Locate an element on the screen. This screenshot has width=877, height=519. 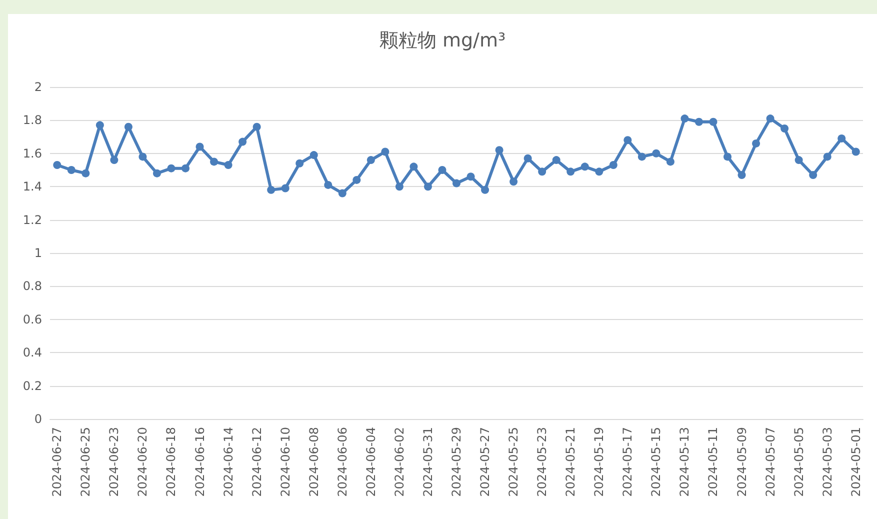
y-tick-label: 1.8 is located at coordinates (32, 120).